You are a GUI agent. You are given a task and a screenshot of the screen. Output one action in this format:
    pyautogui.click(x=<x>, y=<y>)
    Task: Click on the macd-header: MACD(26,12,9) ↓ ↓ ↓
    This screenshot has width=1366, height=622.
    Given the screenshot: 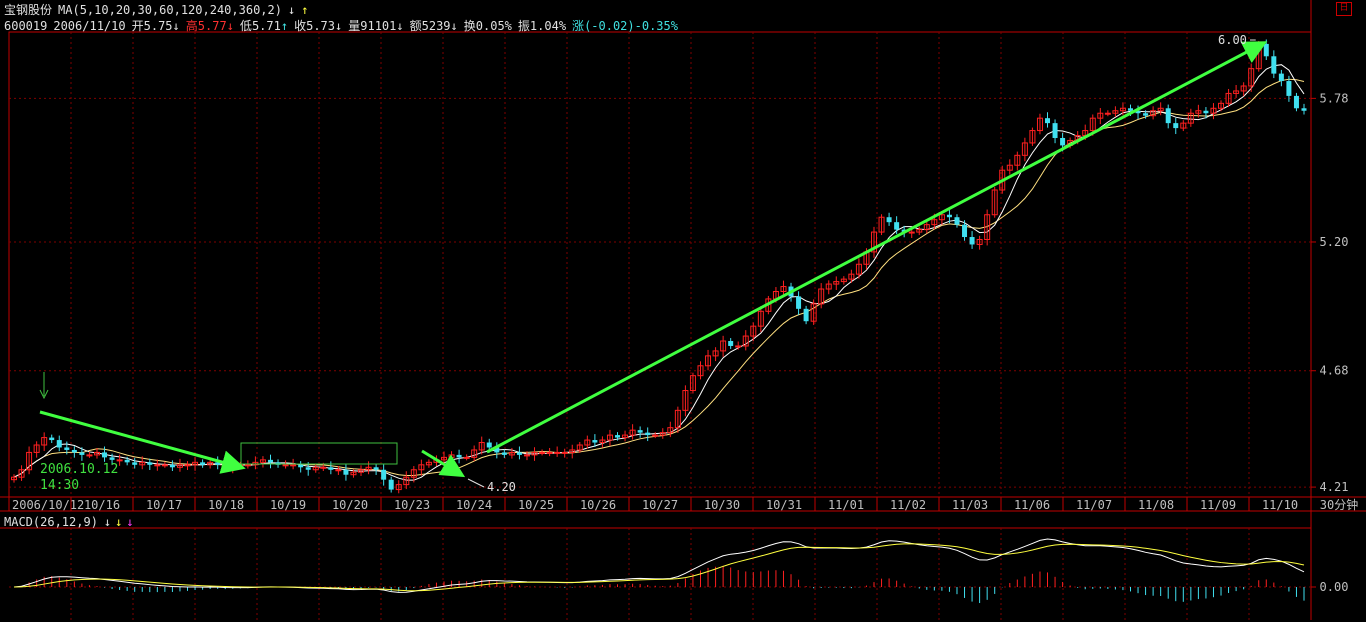 What is the action you would take?
    pyautogui.click(x=72, y=522)
    